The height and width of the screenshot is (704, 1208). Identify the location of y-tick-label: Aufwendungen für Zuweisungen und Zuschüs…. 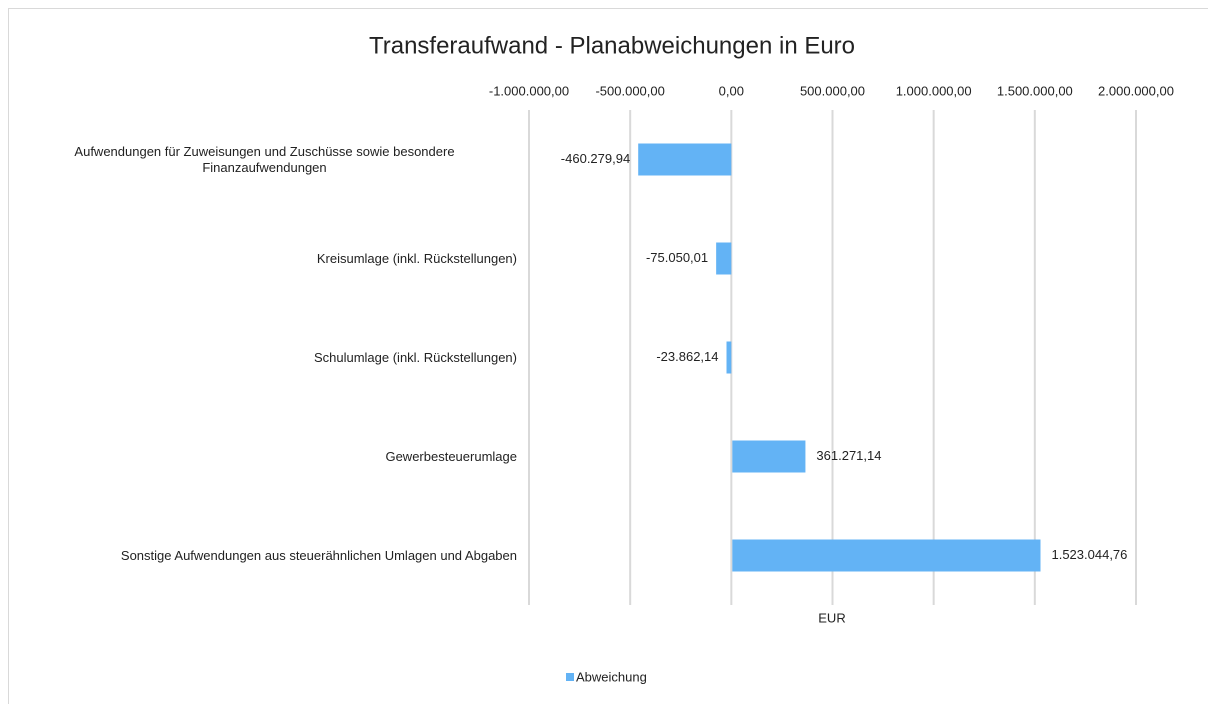
(264, 159).